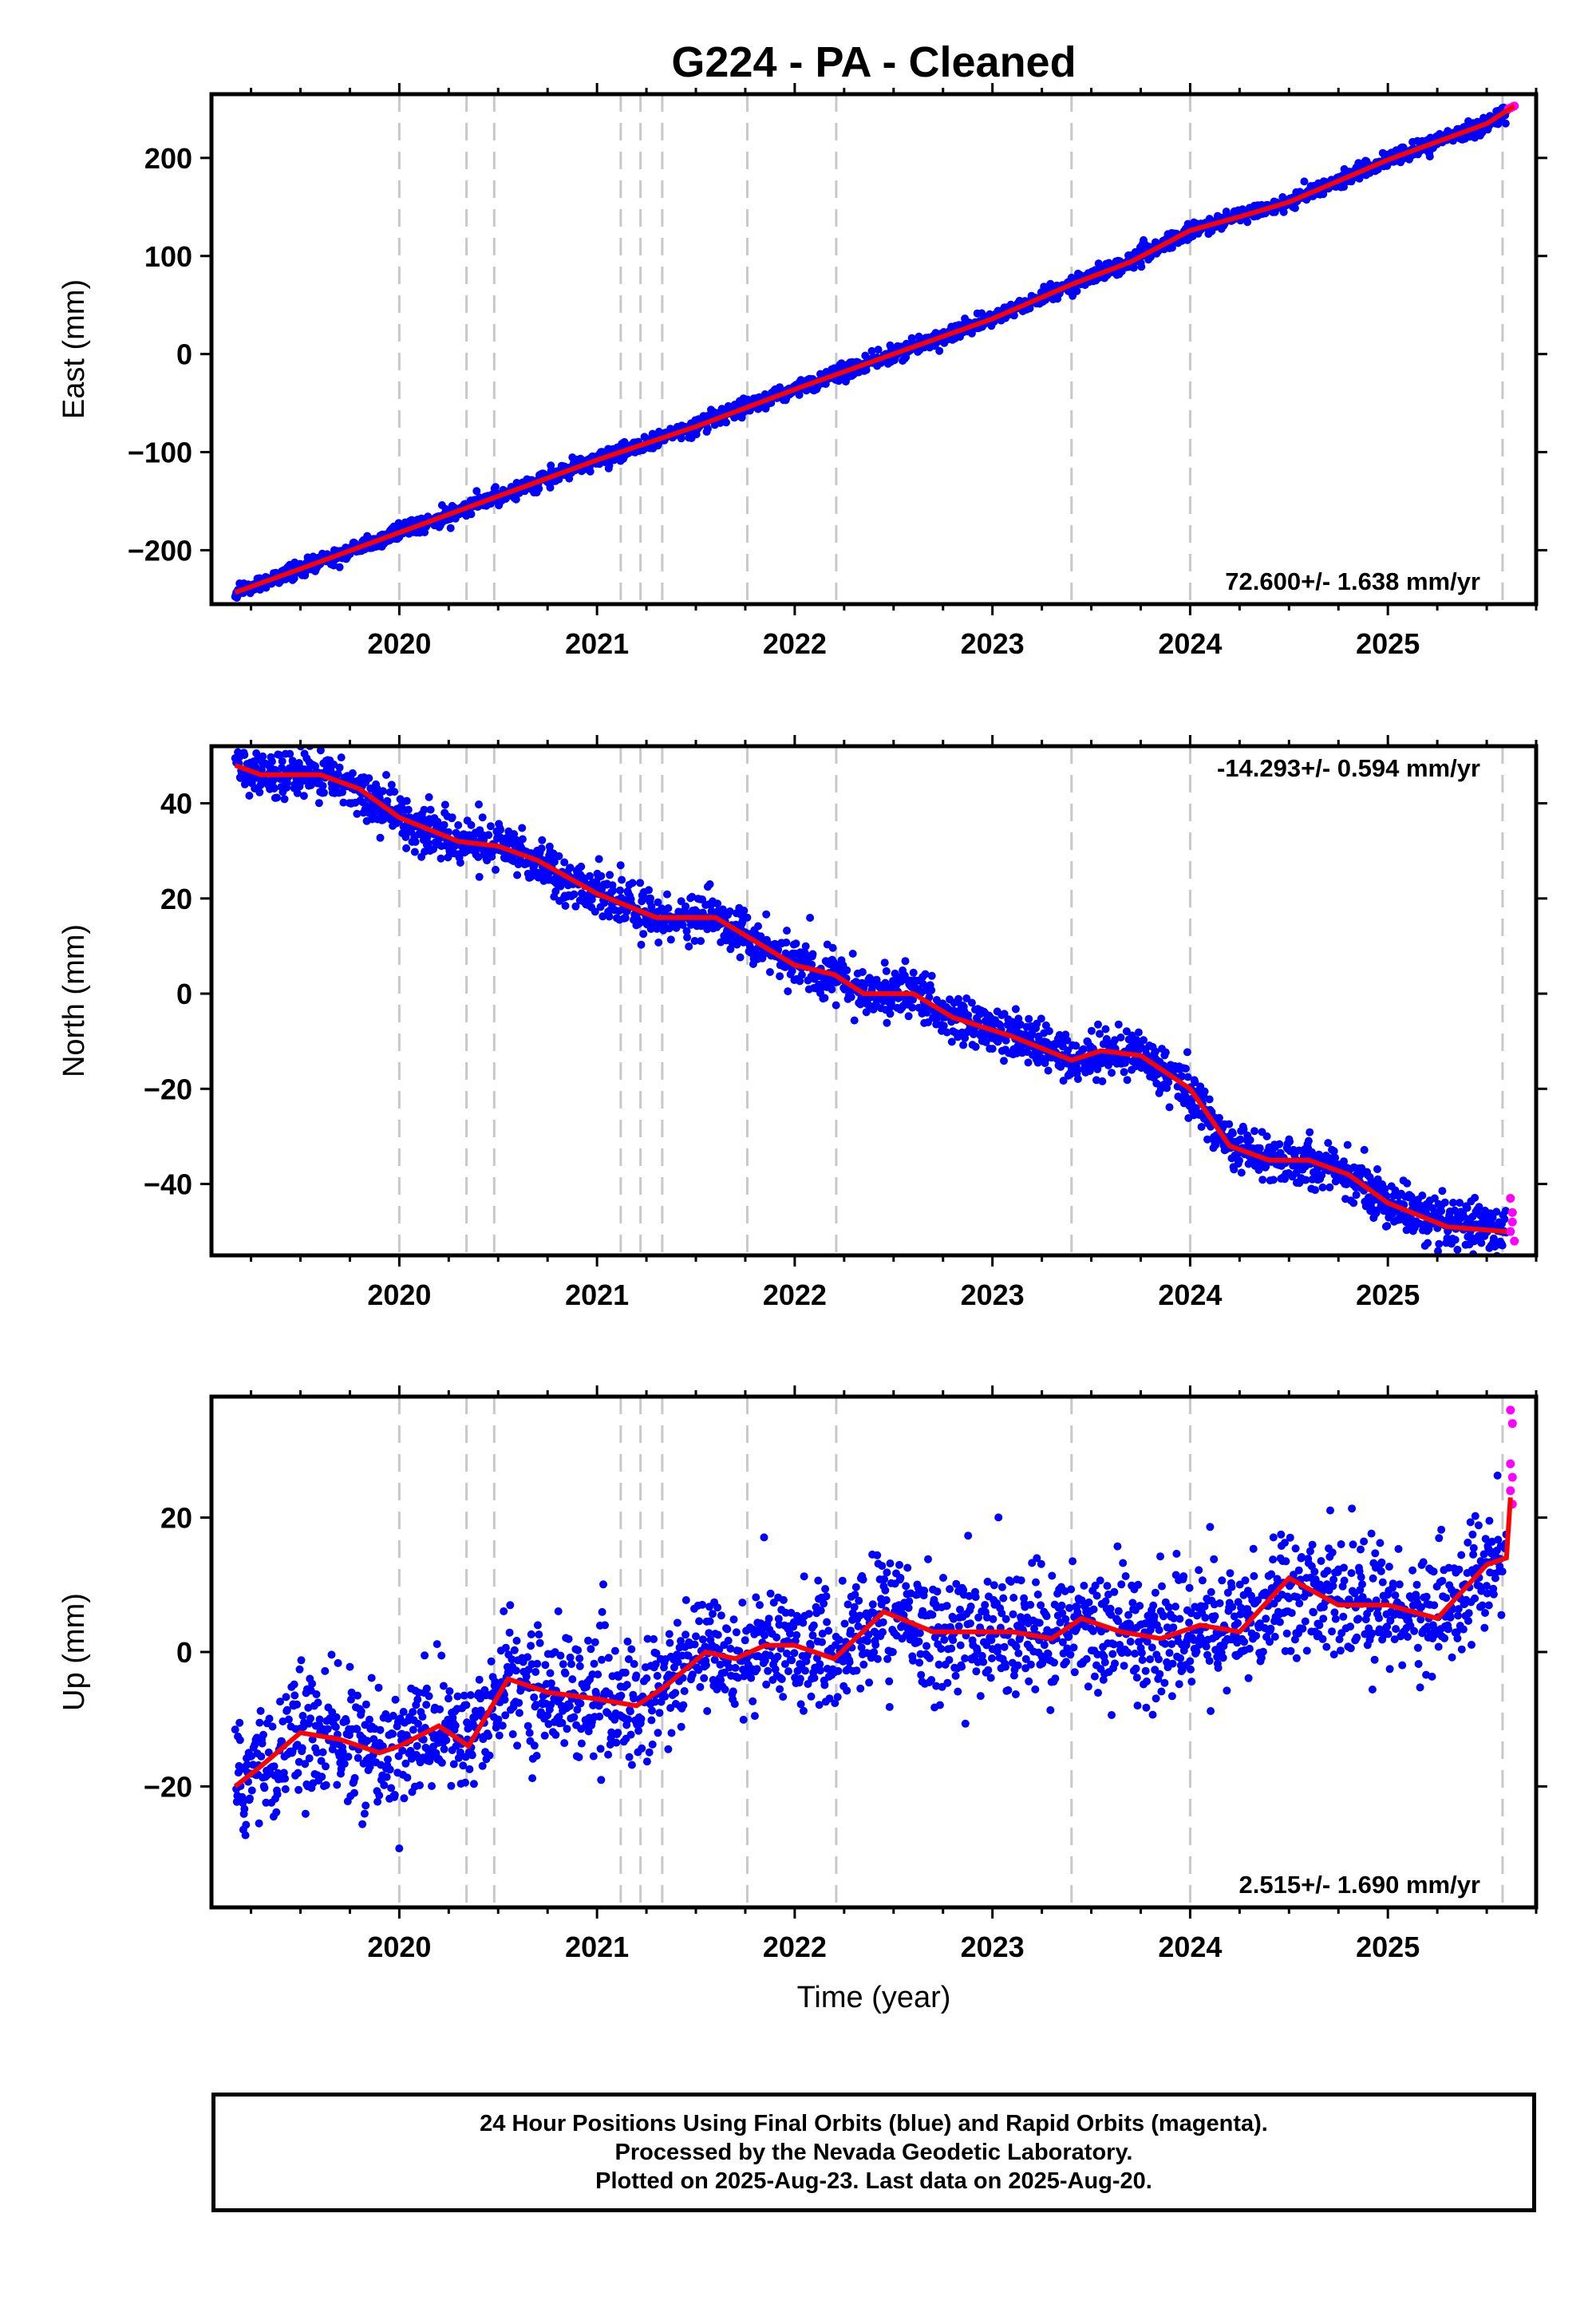 This screenshot has height=2316, width=1596. I want to click on x-tick-label: 2021, so click(597, 1295).